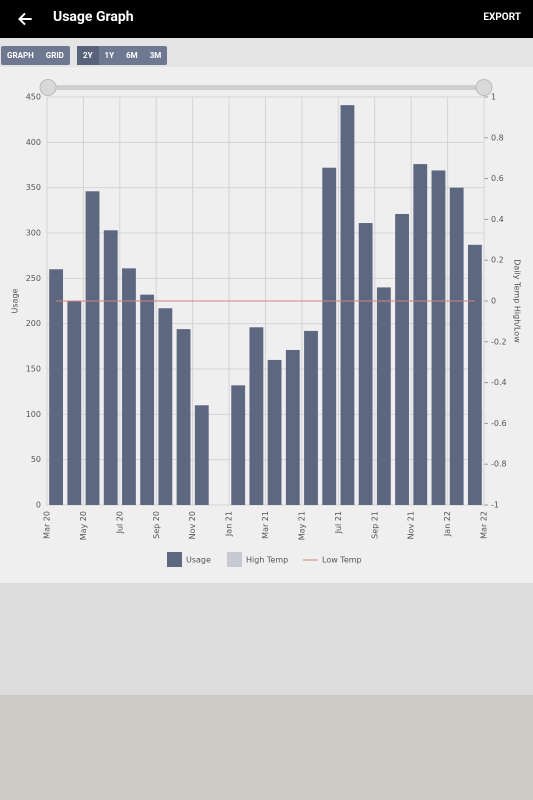  Describe the element at coordinates (33, 323) in the screenshot. I see `y-tick-label: 200` at that location.